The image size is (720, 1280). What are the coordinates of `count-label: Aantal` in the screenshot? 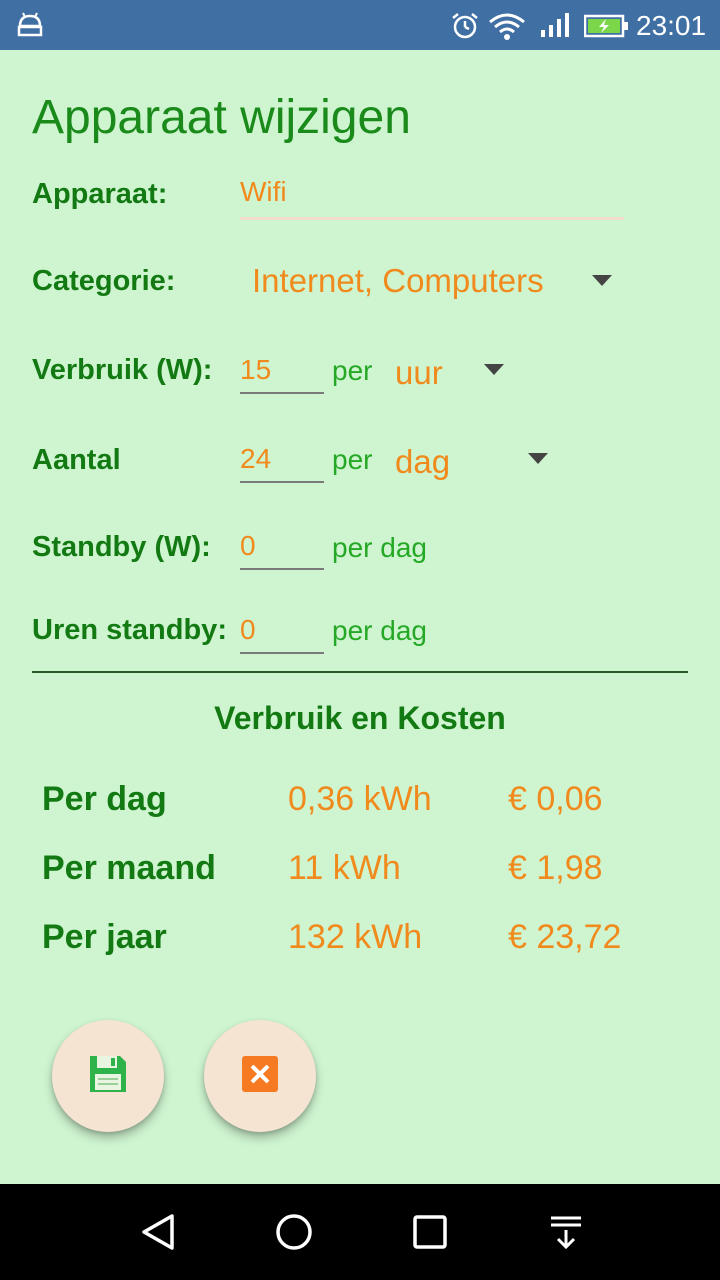 It's located at (76, 460).